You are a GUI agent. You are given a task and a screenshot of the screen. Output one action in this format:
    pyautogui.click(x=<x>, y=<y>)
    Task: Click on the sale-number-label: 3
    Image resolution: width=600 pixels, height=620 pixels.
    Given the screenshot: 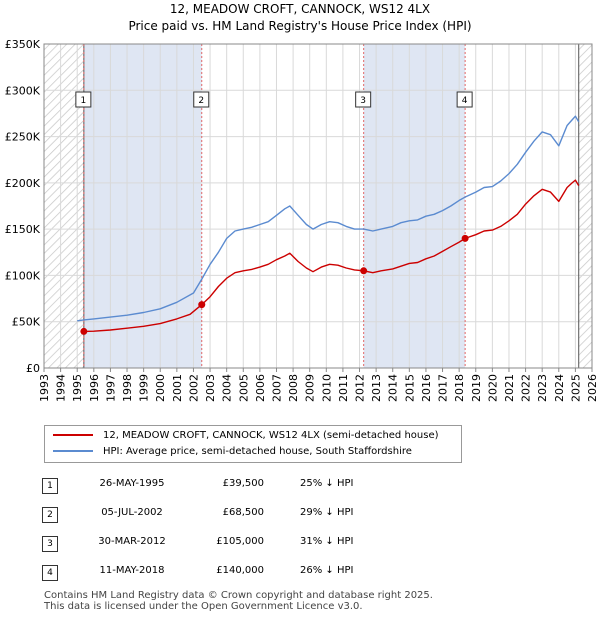 What is the action you would take?
    pyautogui.click(x=363, y=101)
    